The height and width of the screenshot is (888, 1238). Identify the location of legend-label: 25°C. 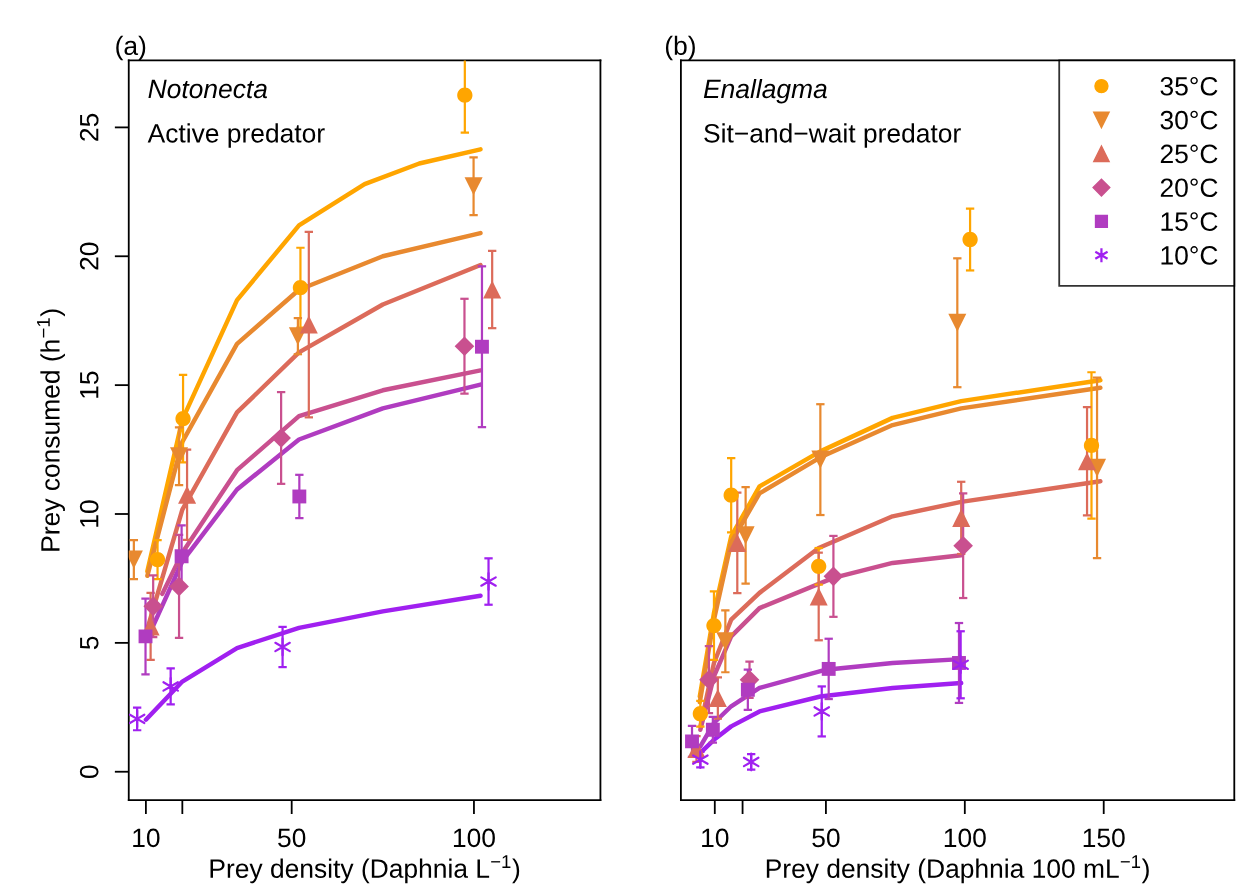
(1189, 154).